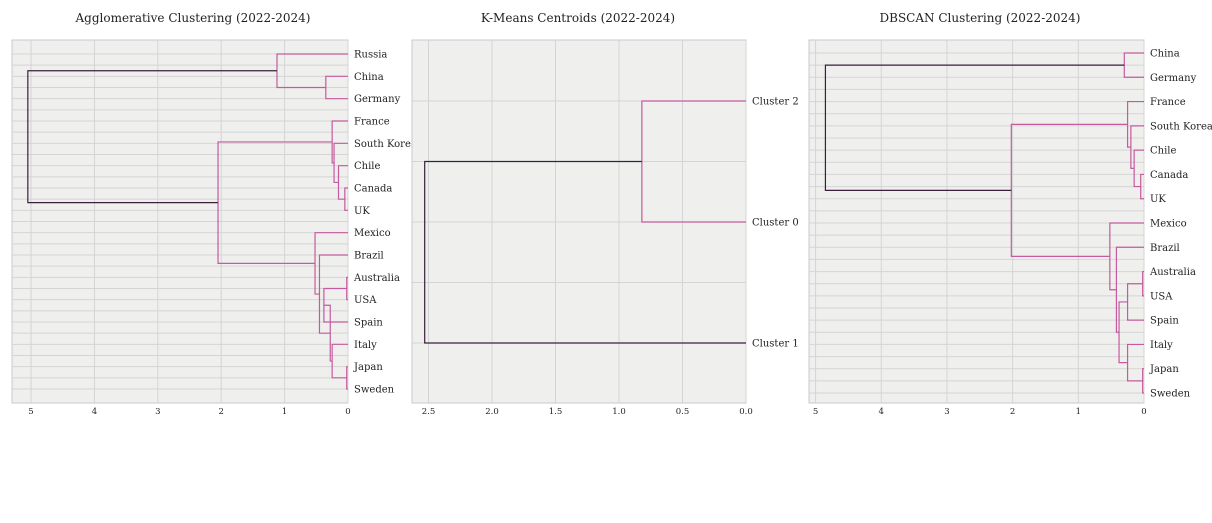 The image size is (1212, 523). Describe the element at coordinates (429, 412) in the screenshot. I see `x-tick-label: 2.5` at that location.